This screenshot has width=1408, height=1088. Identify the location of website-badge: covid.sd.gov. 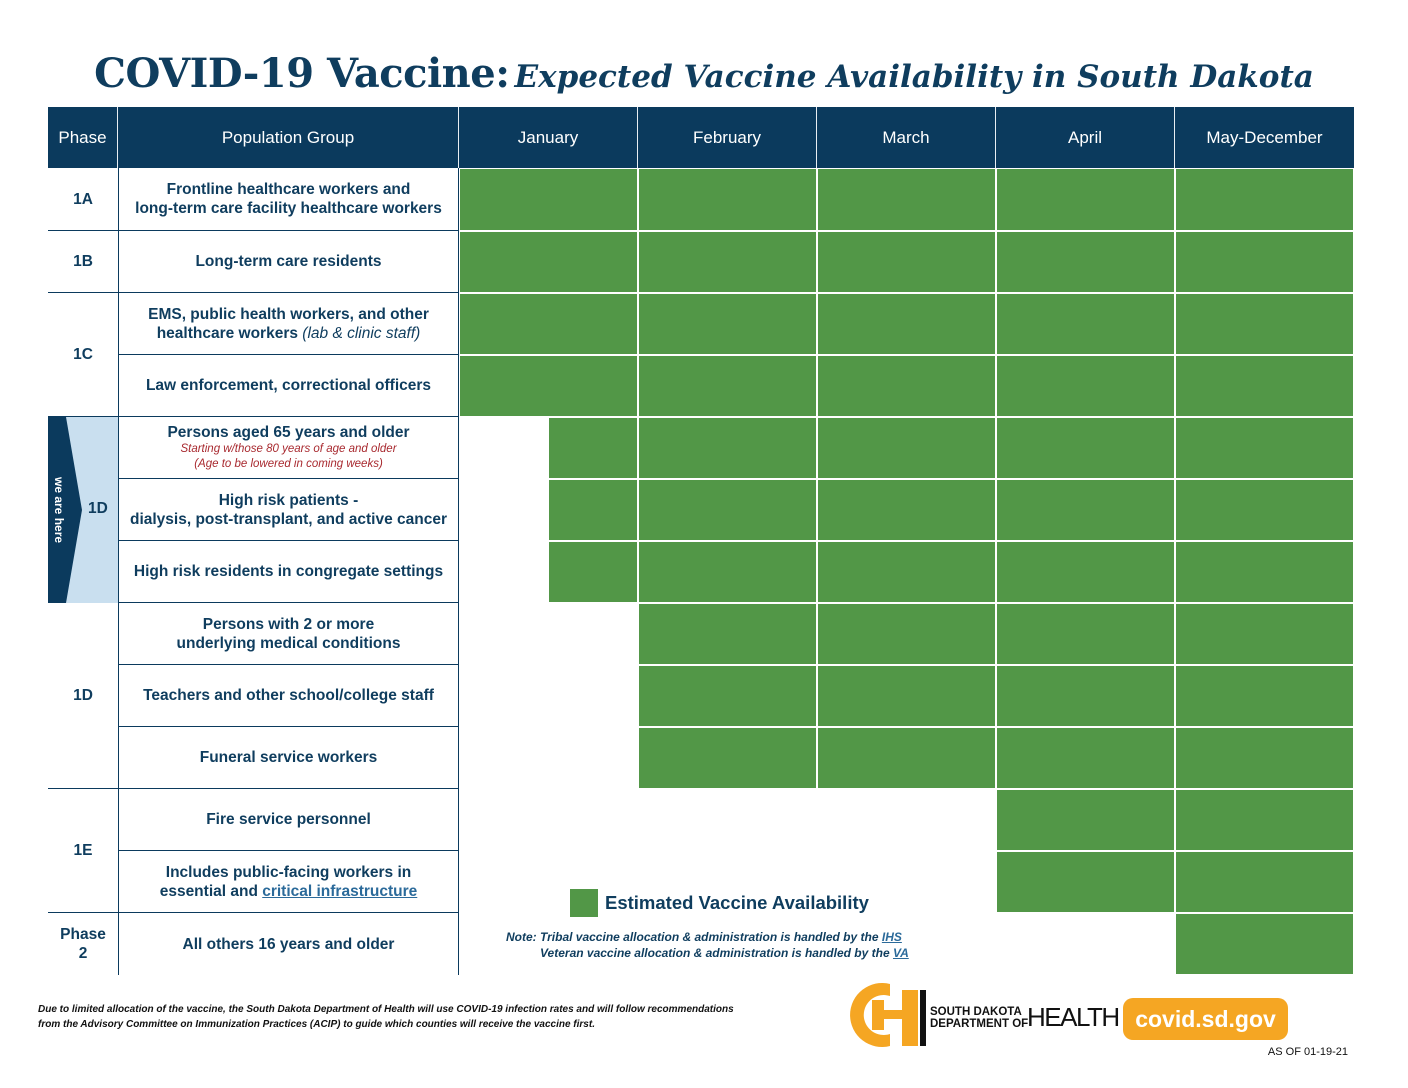
(1205, 1019).